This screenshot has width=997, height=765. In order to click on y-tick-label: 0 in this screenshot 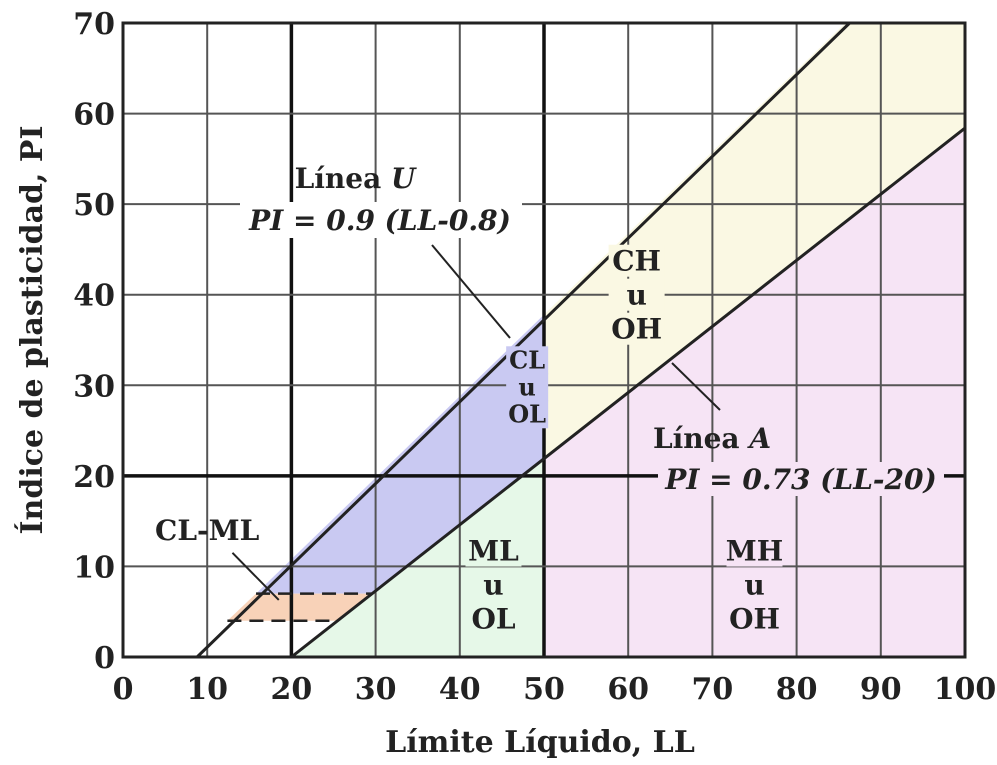, I will do `click(104, 658)`.